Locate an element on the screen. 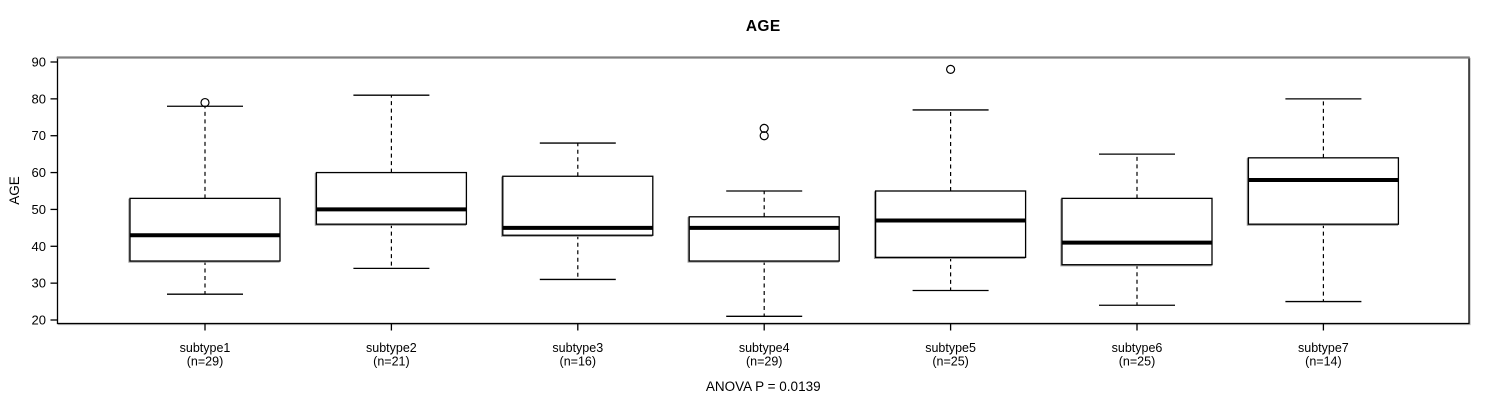 Image resolution: width=1500 pixels, height=400 pixels. box-group-subtype7: subtype7(n=14) is located at coordinates (1323, 233).